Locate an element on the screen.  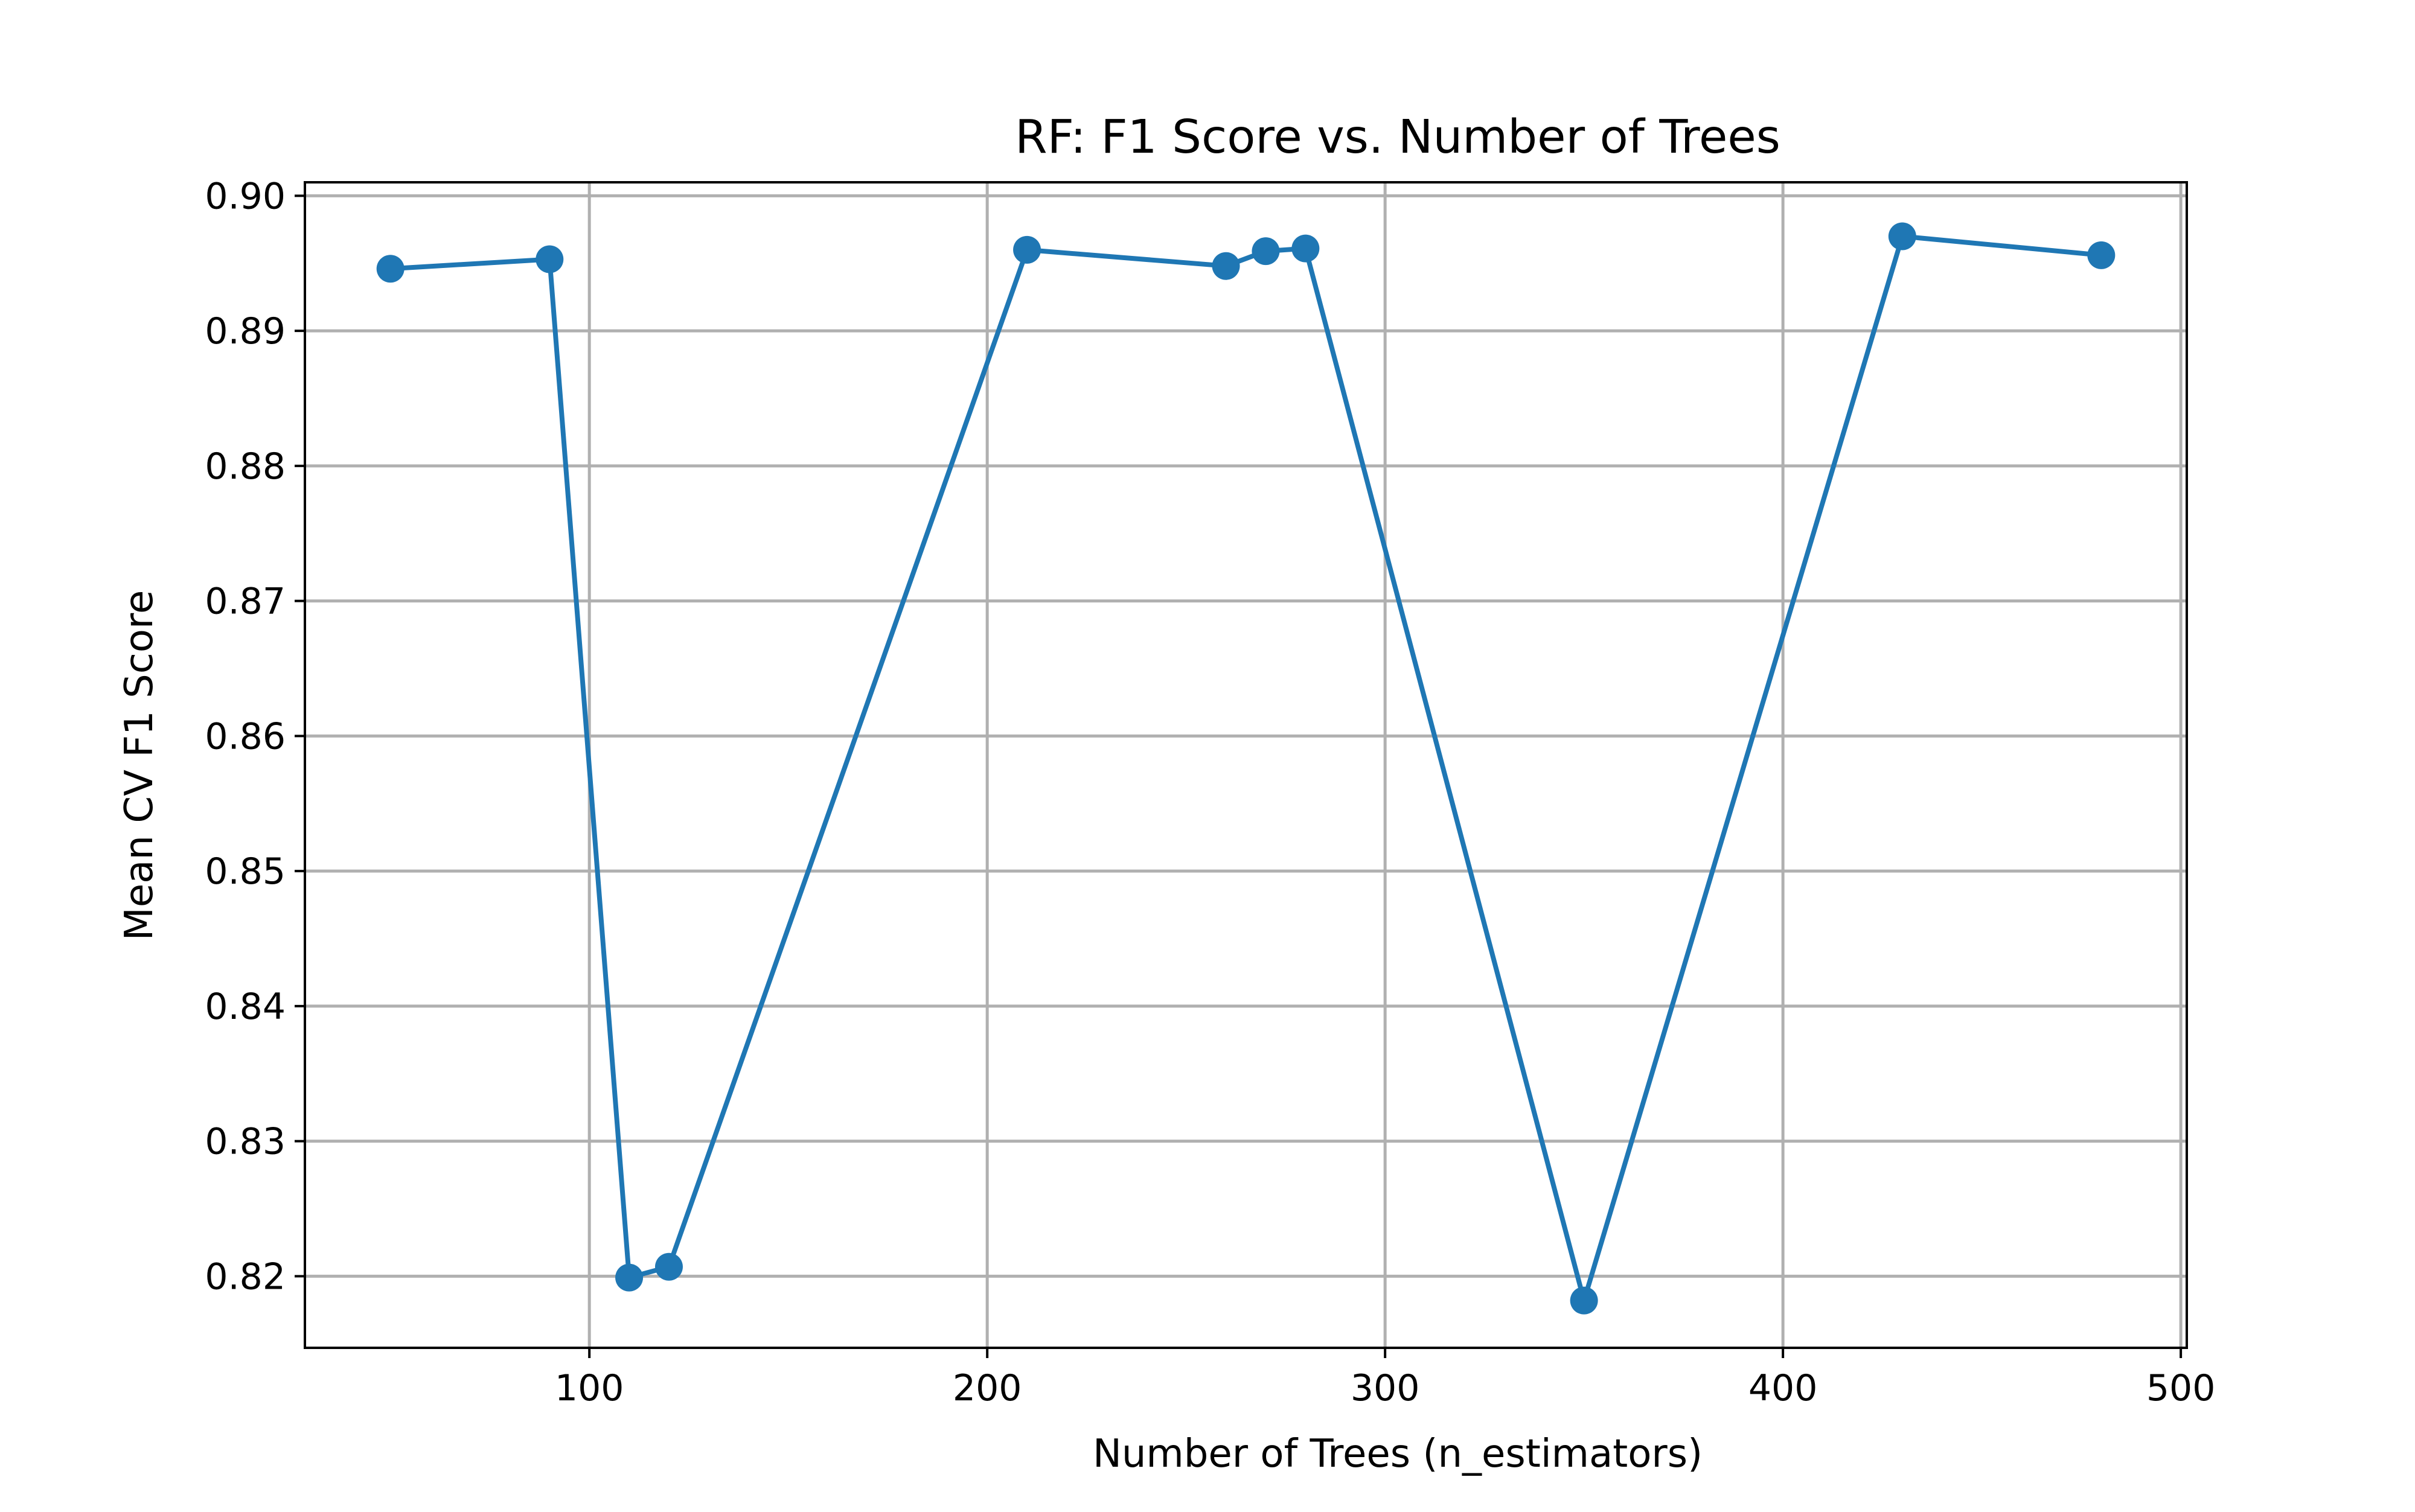
y-tick-label: 0.86 is located at coordinates (246, 736).